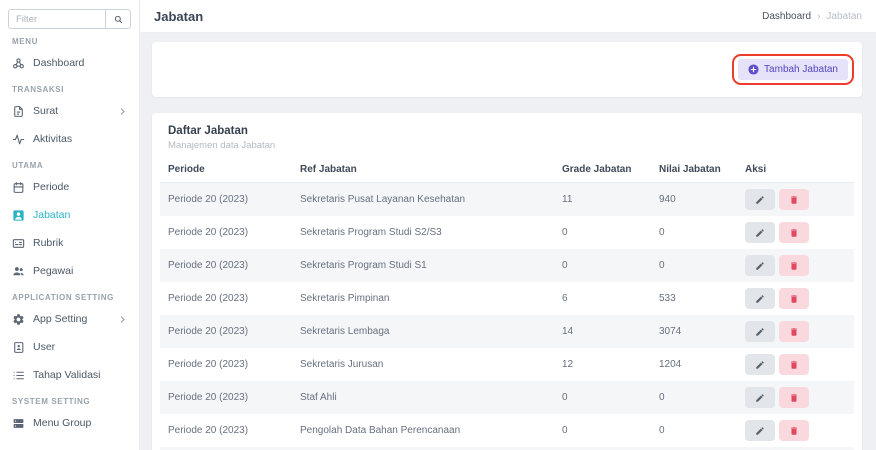 Image resolution: width=876 pixels, height=450 pixels. What do you see at coordinates (371, 232) in the screenshot?
I see `cell-ref-jabatan: Sekretaris Program Studi S2/S3` at bounding box center [371, 232].